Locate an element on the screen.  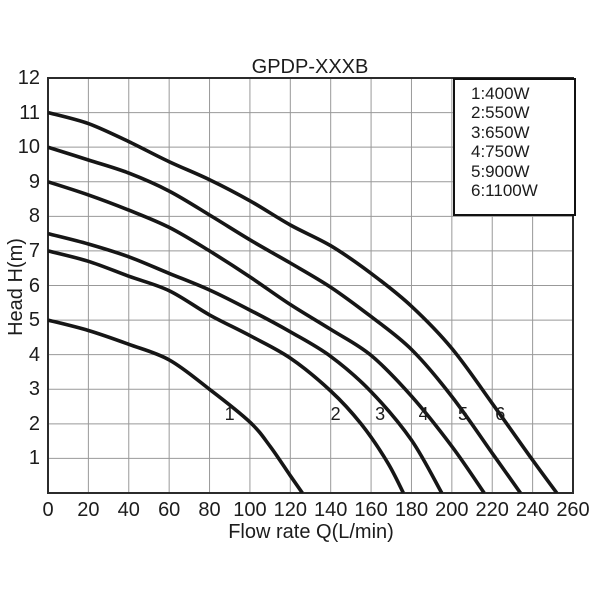
legend-item: 5:900W is located at coordinates (500, 171).